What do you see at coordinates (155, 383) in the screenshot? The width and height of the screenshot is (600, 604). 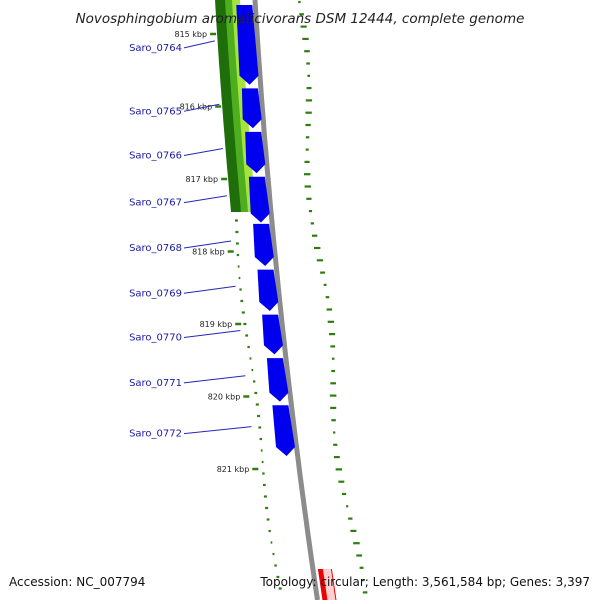 I see `gene-label: Saro_0771` at bounding box center [155, 383].